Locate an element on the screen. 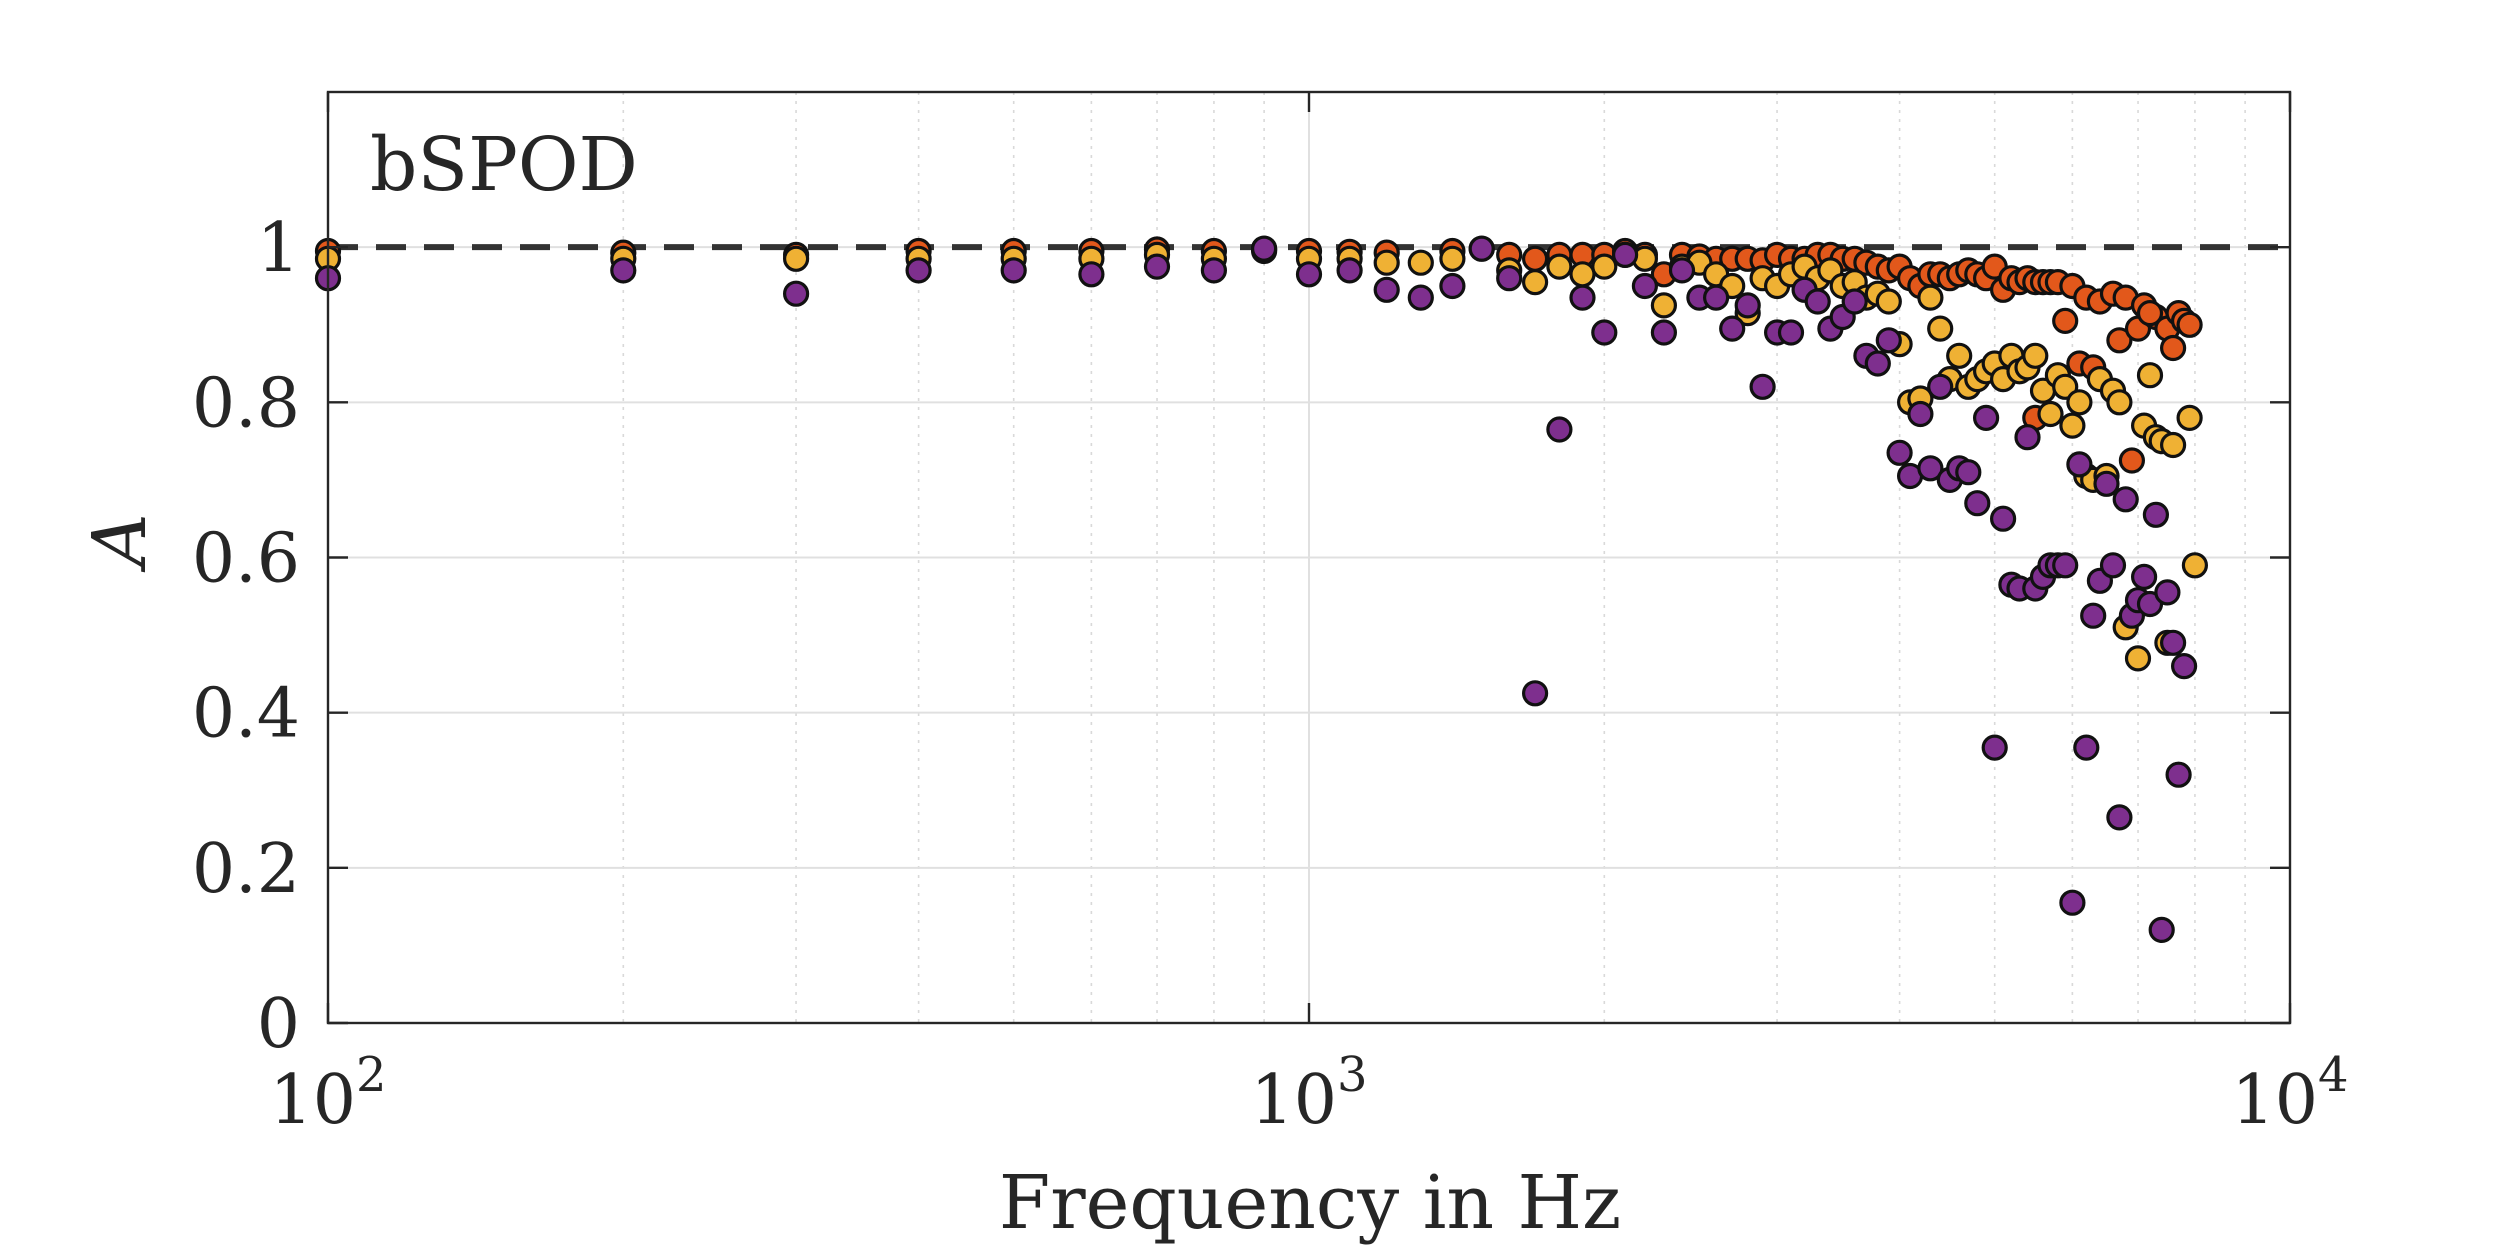 This screenshot has width=2500, height=1250. y-axis-label: A is located at coordinates (120, 542).